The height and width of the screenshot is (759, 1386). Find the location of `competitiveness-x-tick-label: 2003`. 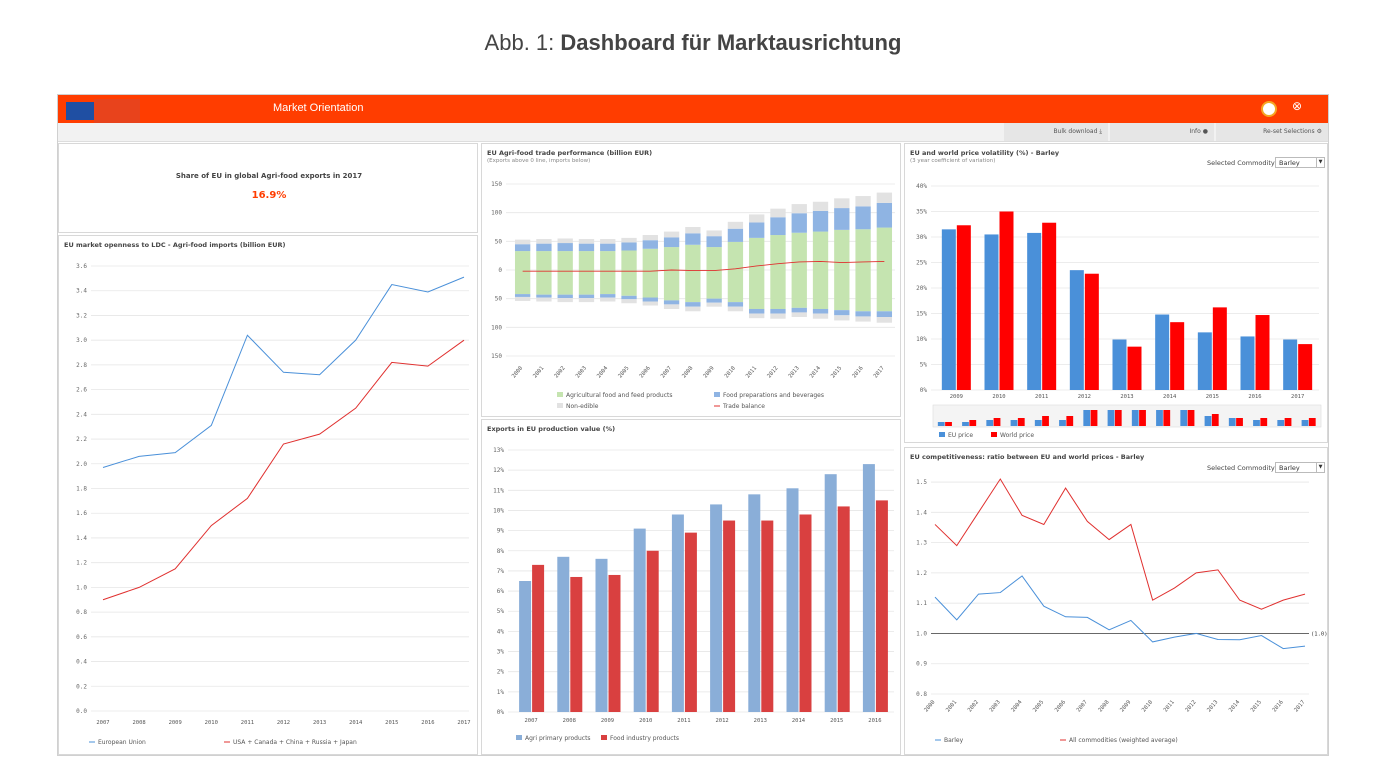

competitiveness-x-tick-label: 2003 is located at coordinates (995, 706).